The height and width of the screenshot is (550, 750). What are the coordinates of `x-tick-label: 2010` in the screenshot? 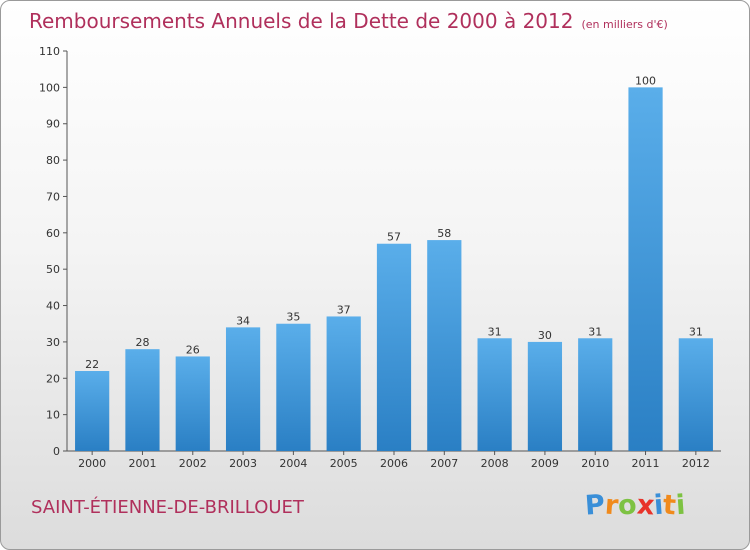 It's located at (595, 463).